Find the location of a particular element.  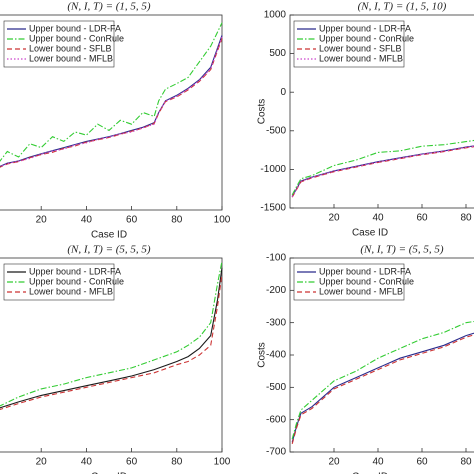

y-tick-label: -700 is located at coordinates (276, 452).